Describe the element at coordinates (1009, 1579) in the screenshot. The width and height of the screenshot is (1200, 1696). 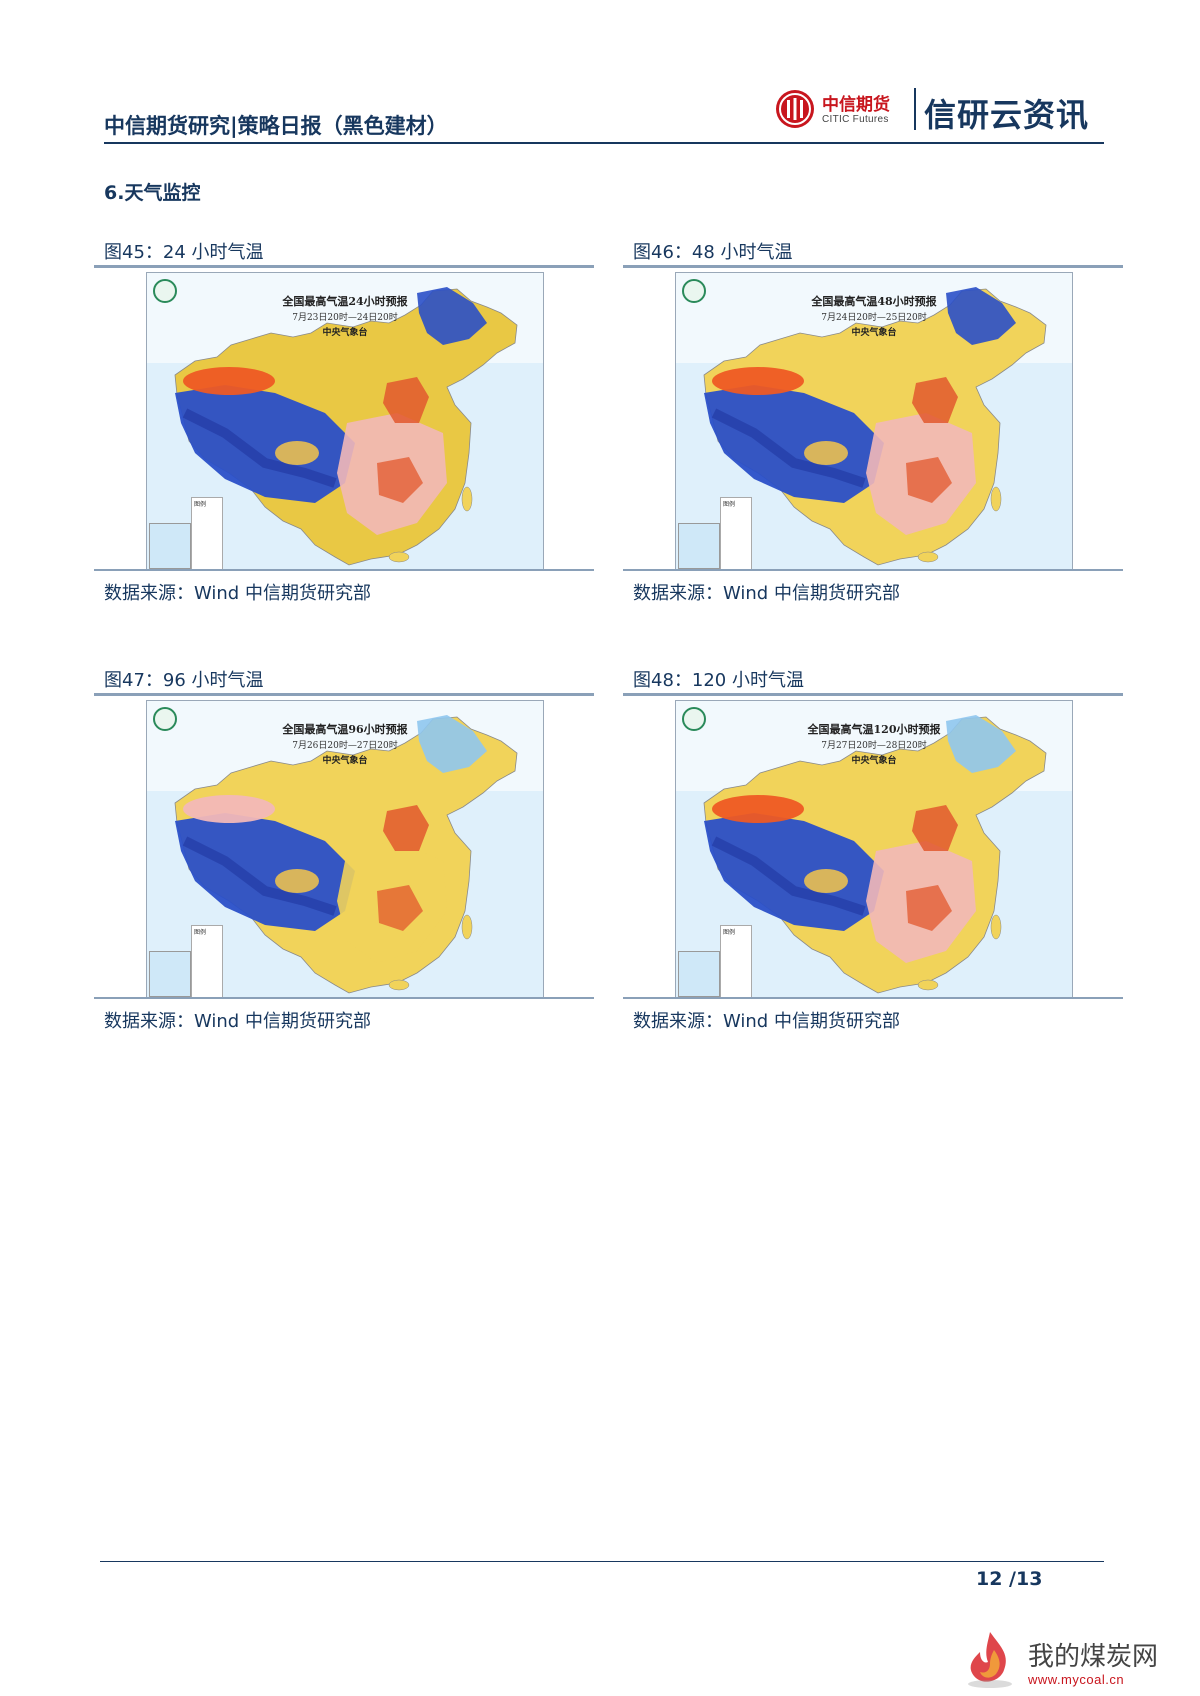
I see `page-number: 12 /13` at that location.